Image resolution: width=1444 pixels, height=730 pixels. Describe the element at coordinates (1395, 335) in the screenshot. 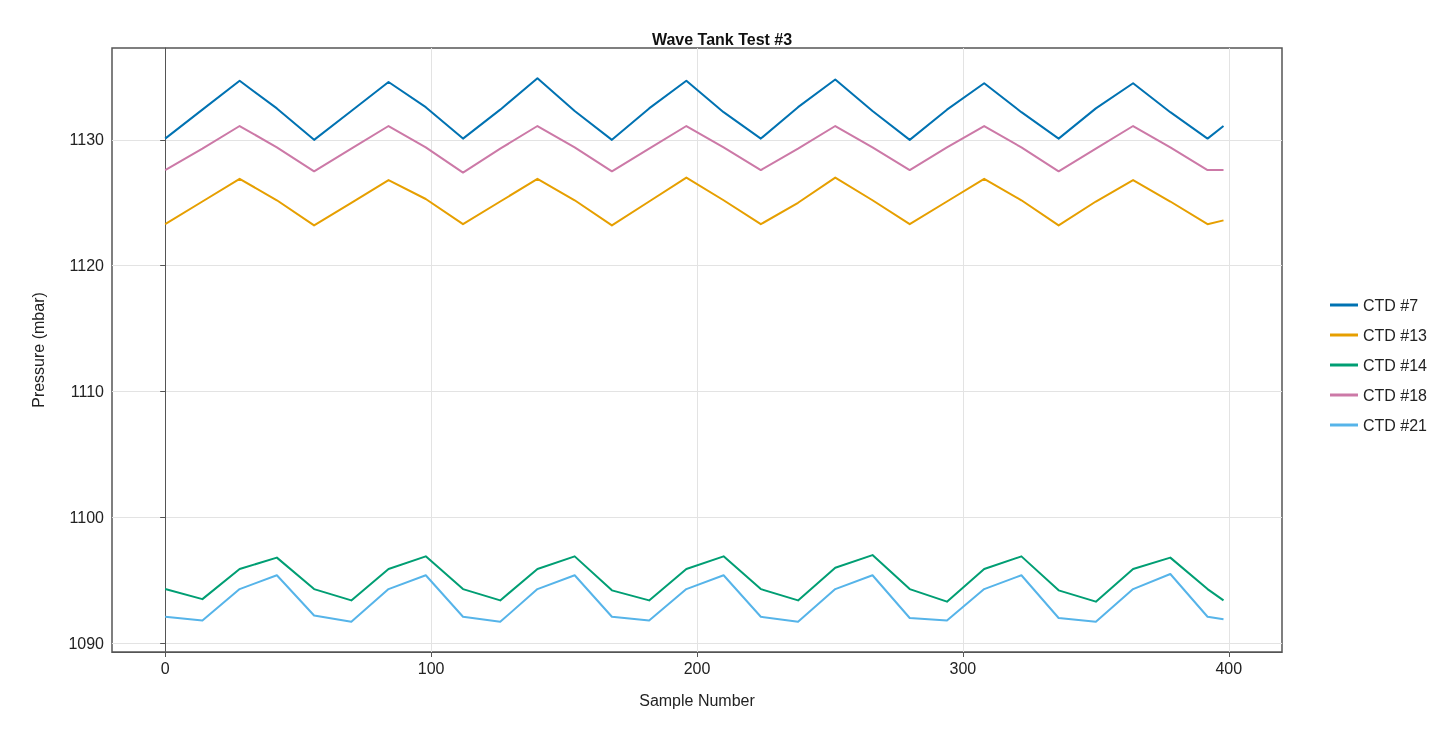

I see `legend-label: CTD #13` at that location.